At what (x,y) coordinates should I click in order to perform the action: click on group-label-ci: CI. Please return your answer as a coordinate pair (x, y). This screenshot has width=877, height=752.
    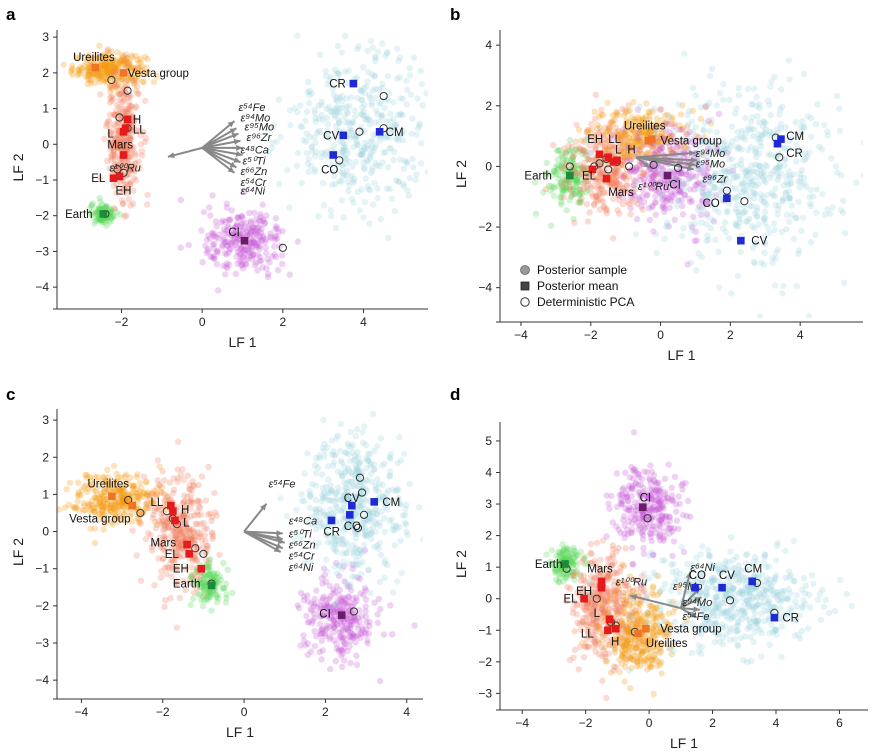
    Looking at the image, I should click on (675, 186).